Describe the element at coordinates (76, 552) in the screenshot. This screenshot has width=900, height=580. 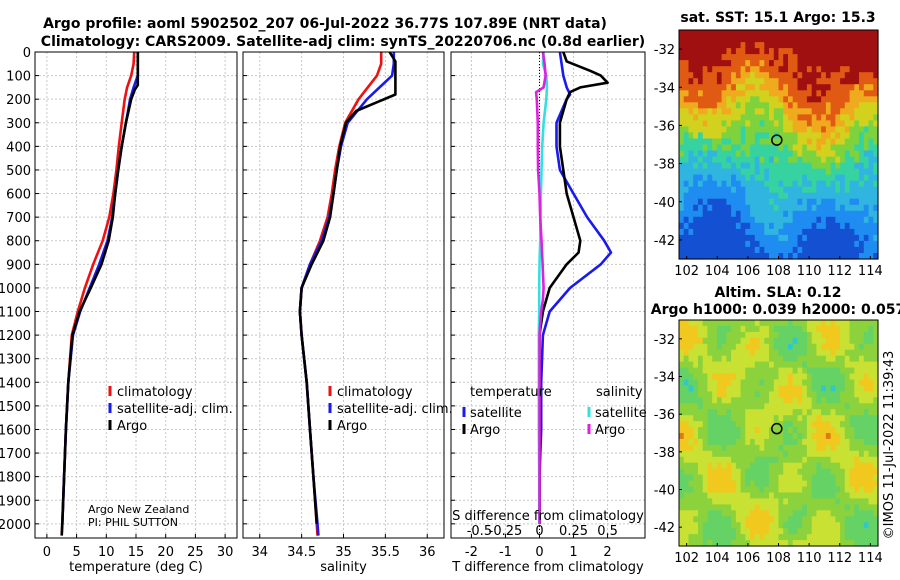
I see `x-tick-label: 5` at that location.